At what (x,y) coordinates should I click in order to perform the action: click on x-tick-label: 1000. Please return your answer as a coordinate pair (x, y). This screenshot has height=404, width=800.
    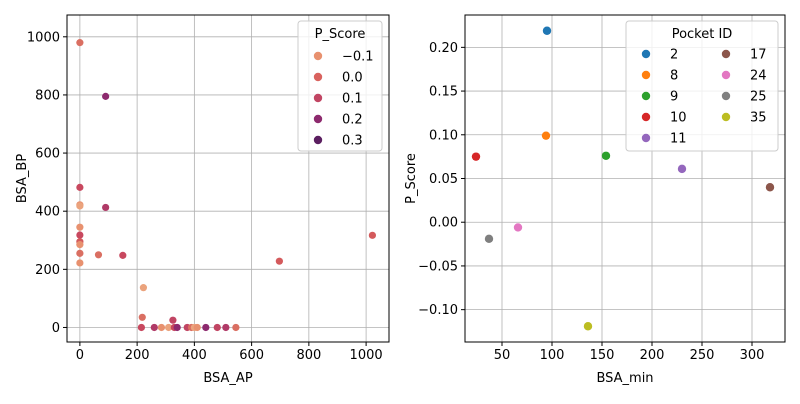
    Looking at the image, I should click on (366, 355).